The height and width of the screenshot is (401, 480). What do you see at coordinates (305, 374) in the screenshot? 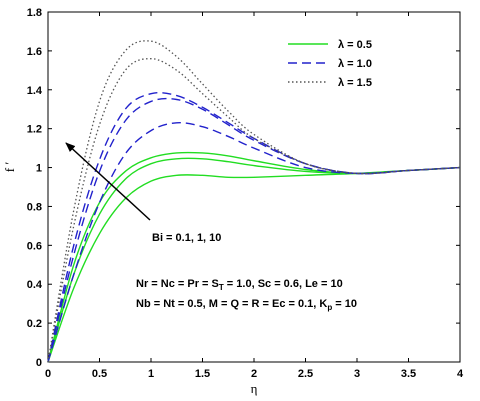
I see `x-tick-label: 2.5` at bounding box center [305, 374].